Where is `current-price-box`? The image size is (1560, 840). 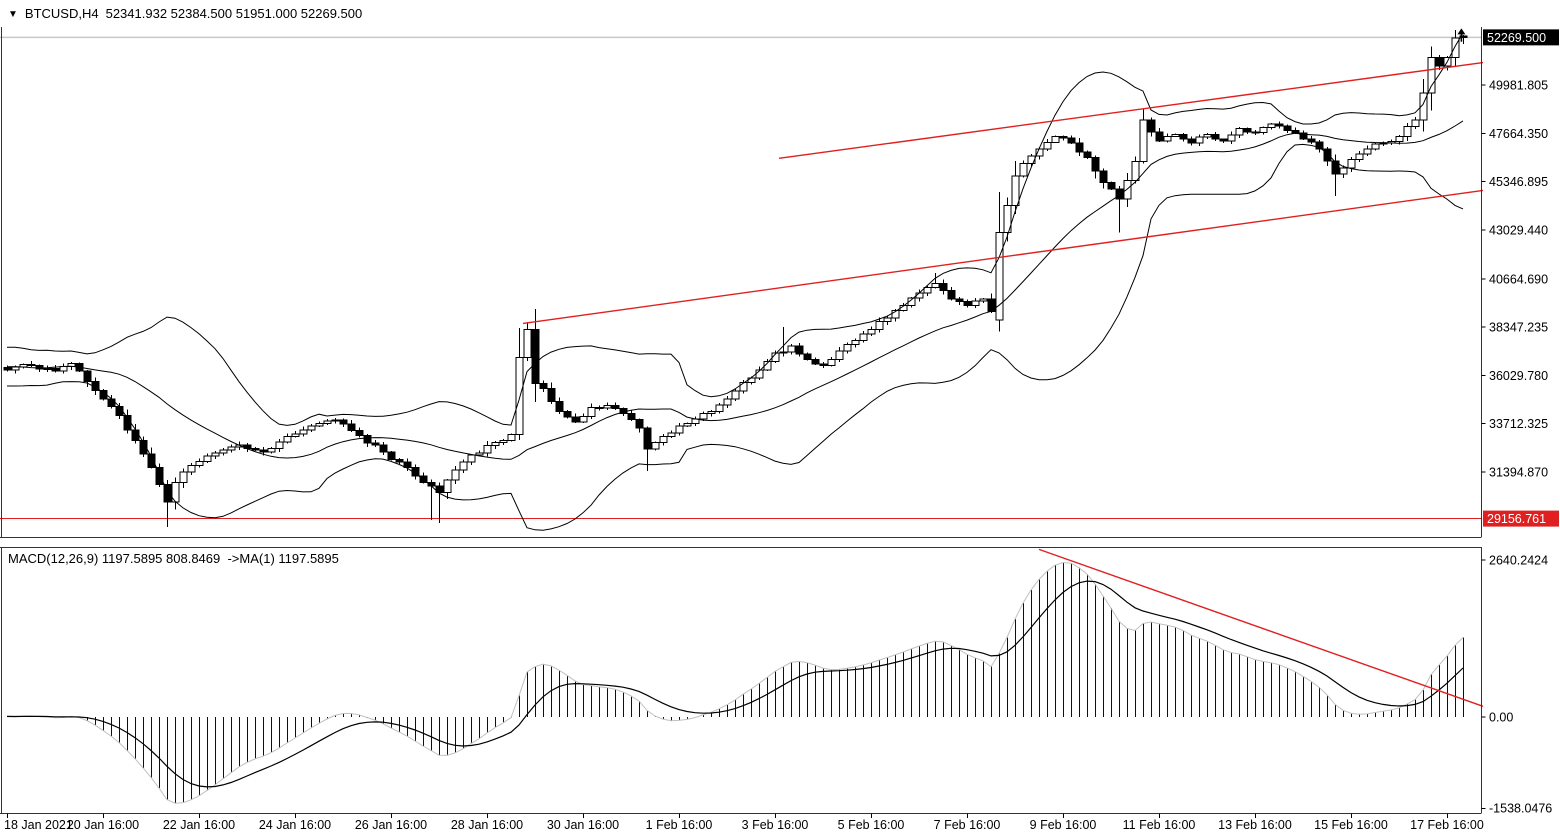
current-price-box is located at coordinates (1521, 37).